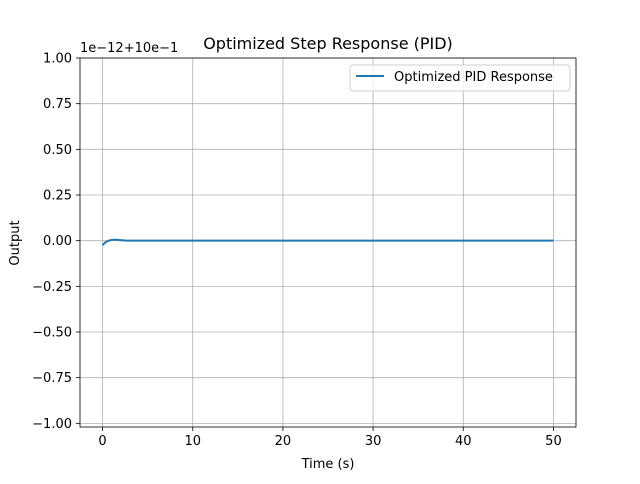  I want to click on y-axis-ticks: −1.00 −0.75 −0.50 −0.25 0.00 0.25 0.50 0.75 1.00, so click(56, 242).